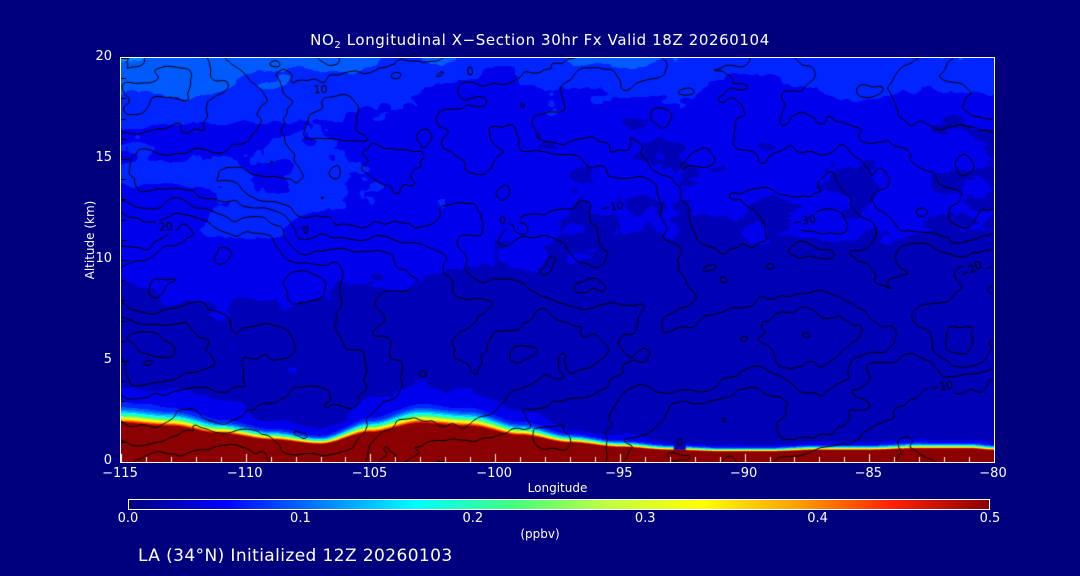 This screenshot has height=576, width=1080. I want to click on title-species: NO, so click(322, 40).